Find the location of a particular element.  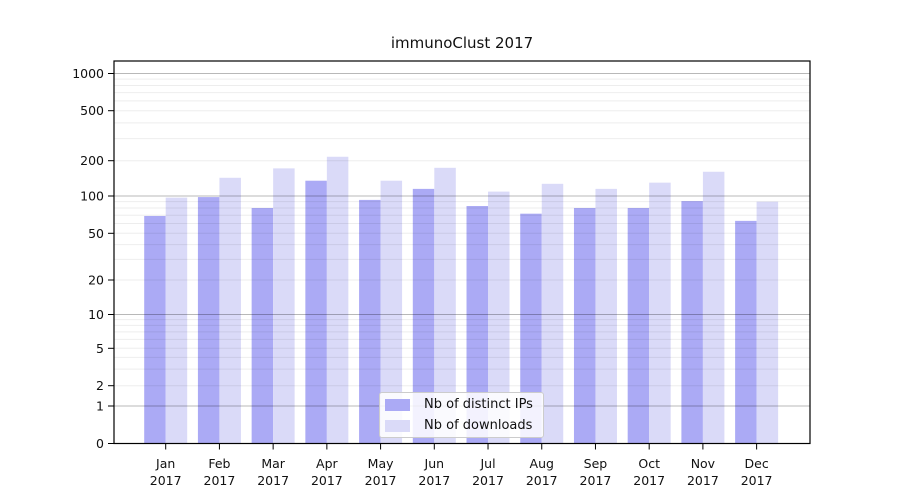

bar-downloads-jan is located at coordinates (176, 320).